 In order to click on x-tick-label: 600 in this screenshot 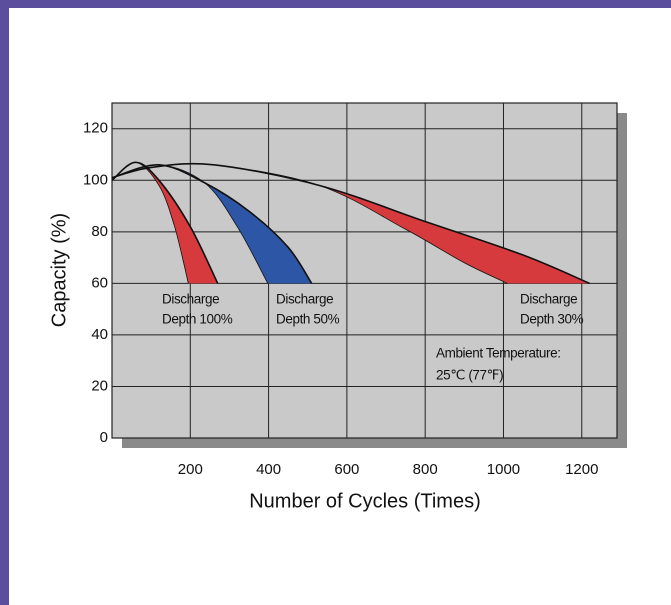, I will do `click(346, 469)`.